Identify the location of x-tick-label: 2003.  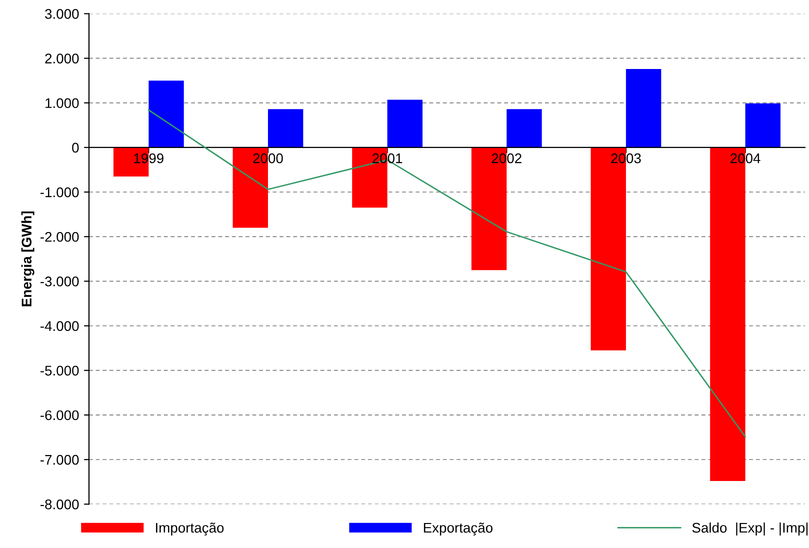
(626, 158).